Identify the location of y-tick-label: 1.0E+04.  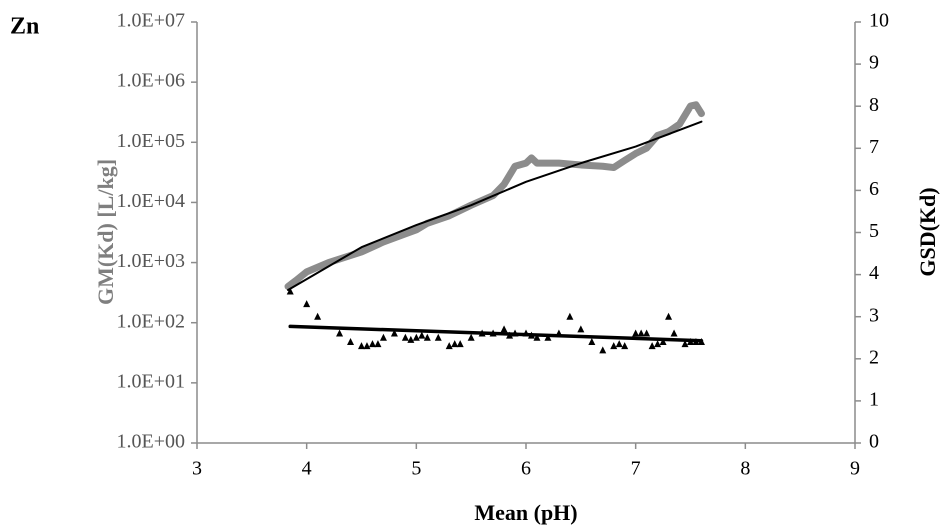
(151, 201).